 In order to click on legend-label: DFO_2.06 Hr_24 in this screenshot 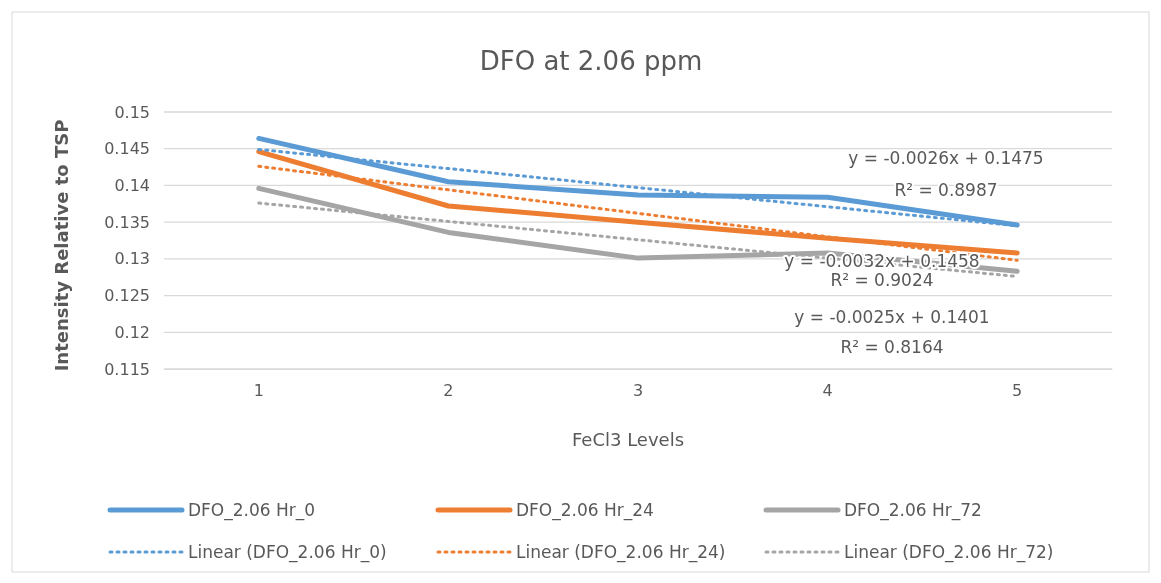, I will do `click(585, 510)`.